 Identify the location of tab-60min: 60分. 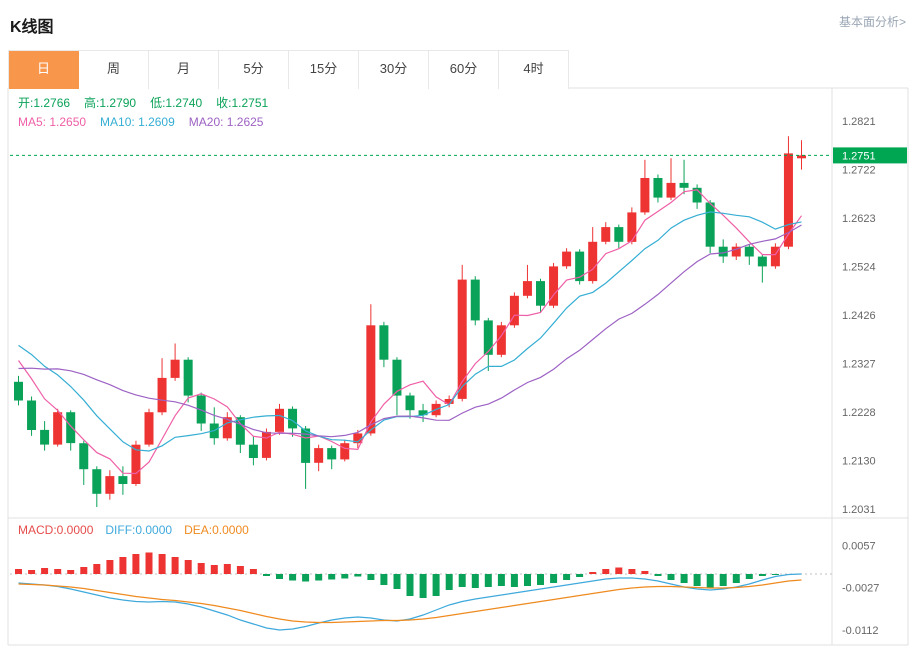
(464, 70).